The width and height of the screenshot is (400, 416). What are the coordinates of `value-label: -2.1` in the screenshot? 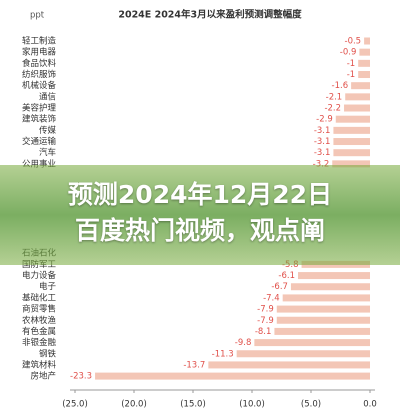 It's located at (334, 97).